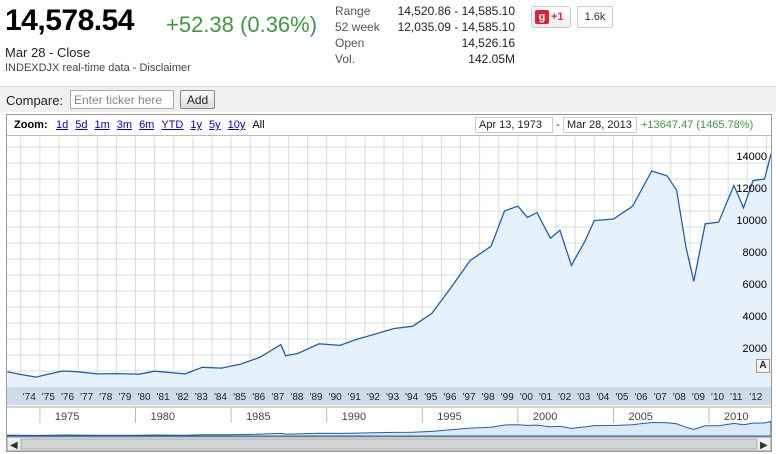  Describe the element at coordinates (14, 445) in the screenshot. I see `scroll-left-icon: ◀` at that location.